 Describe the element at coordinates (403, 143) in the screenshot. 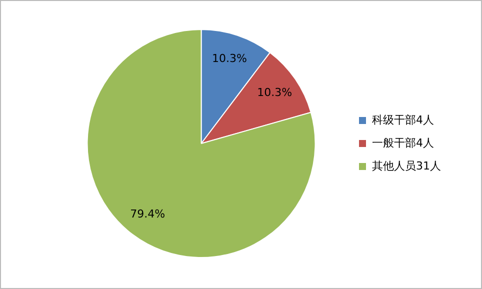

I see `legend-label: 一般干部4人` at that location.